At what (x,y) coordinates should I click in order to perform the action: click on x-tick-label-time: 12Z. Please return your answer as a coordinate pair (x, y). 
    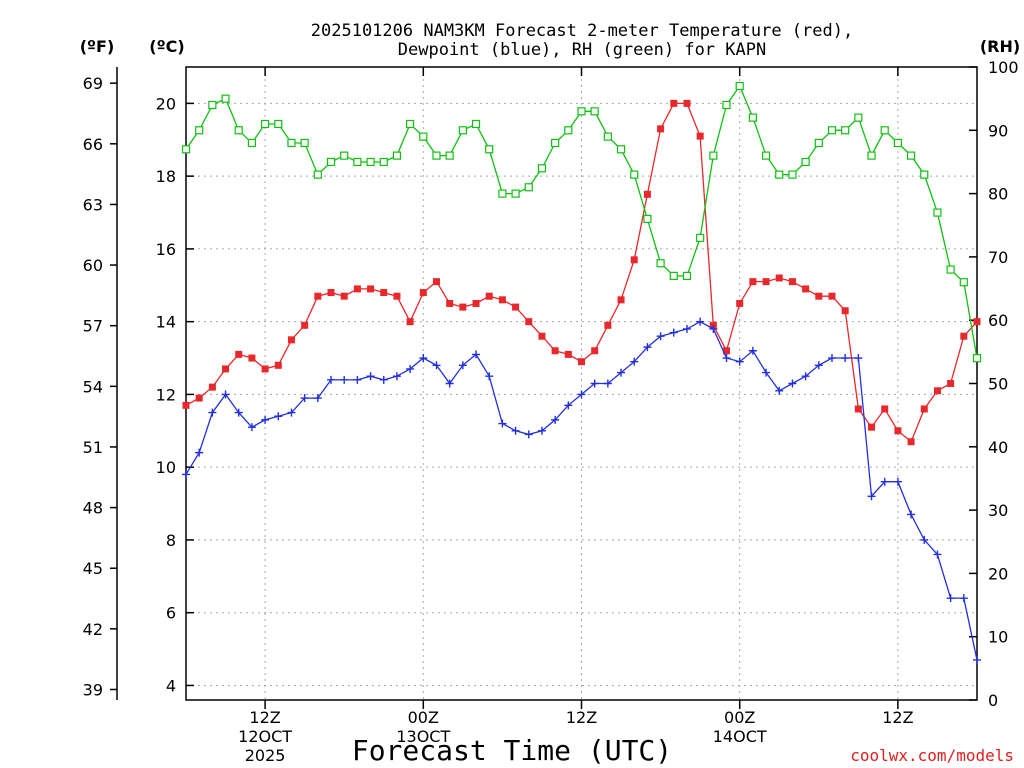
    Looking at the image, I should click on (581, 717).